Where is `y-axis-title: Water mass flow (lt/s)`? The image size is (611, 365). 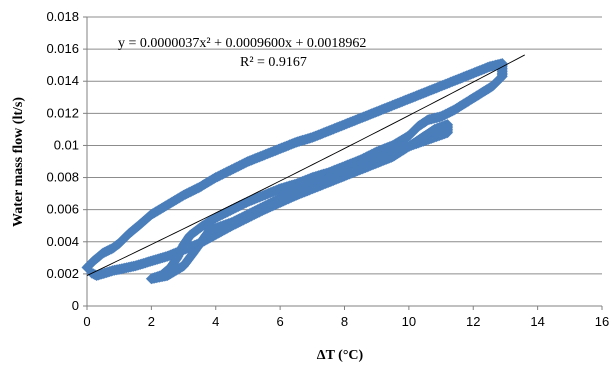
y-axis-title: Water mass flow (lt/s) is located at coordinates (18, 162).